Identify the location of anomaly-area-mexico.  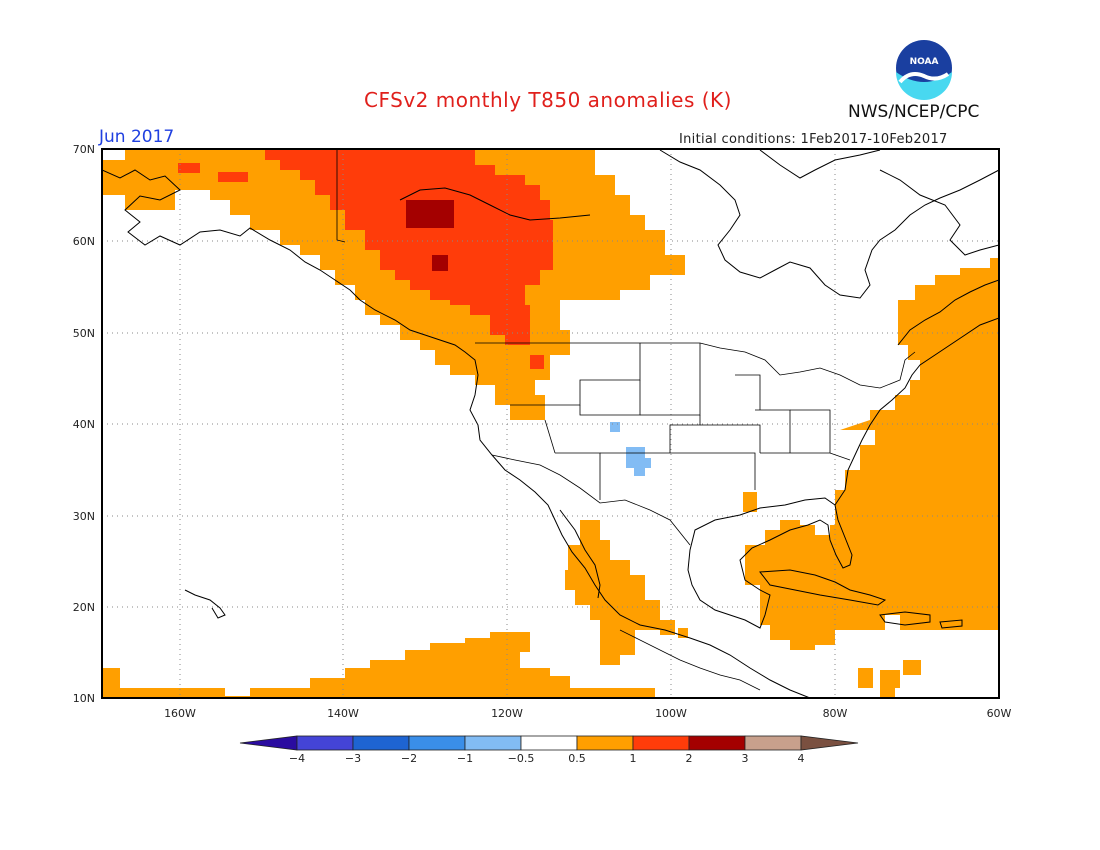
(620, 592).